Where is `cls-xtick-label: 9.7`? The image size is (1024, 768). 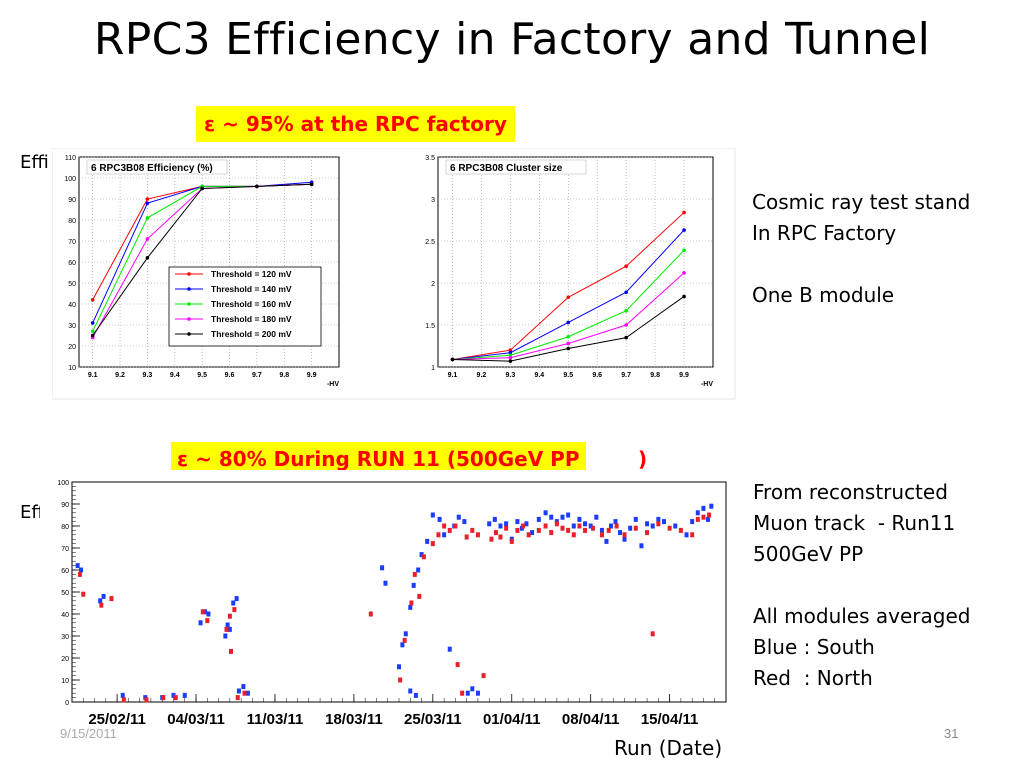
cls-xtick-label: 9.7 is located at coordinates (626, 375).